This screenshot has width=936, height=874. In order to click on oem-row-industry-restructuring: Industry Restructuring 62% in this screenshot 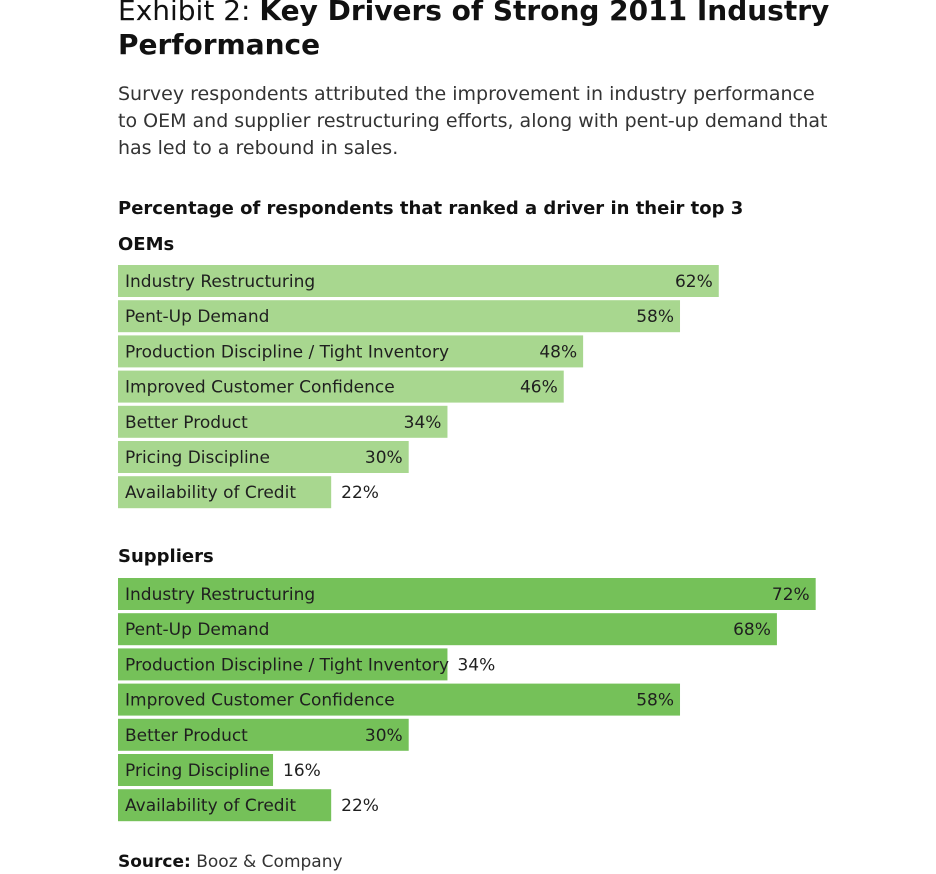, I will do `click(418, 281)`.